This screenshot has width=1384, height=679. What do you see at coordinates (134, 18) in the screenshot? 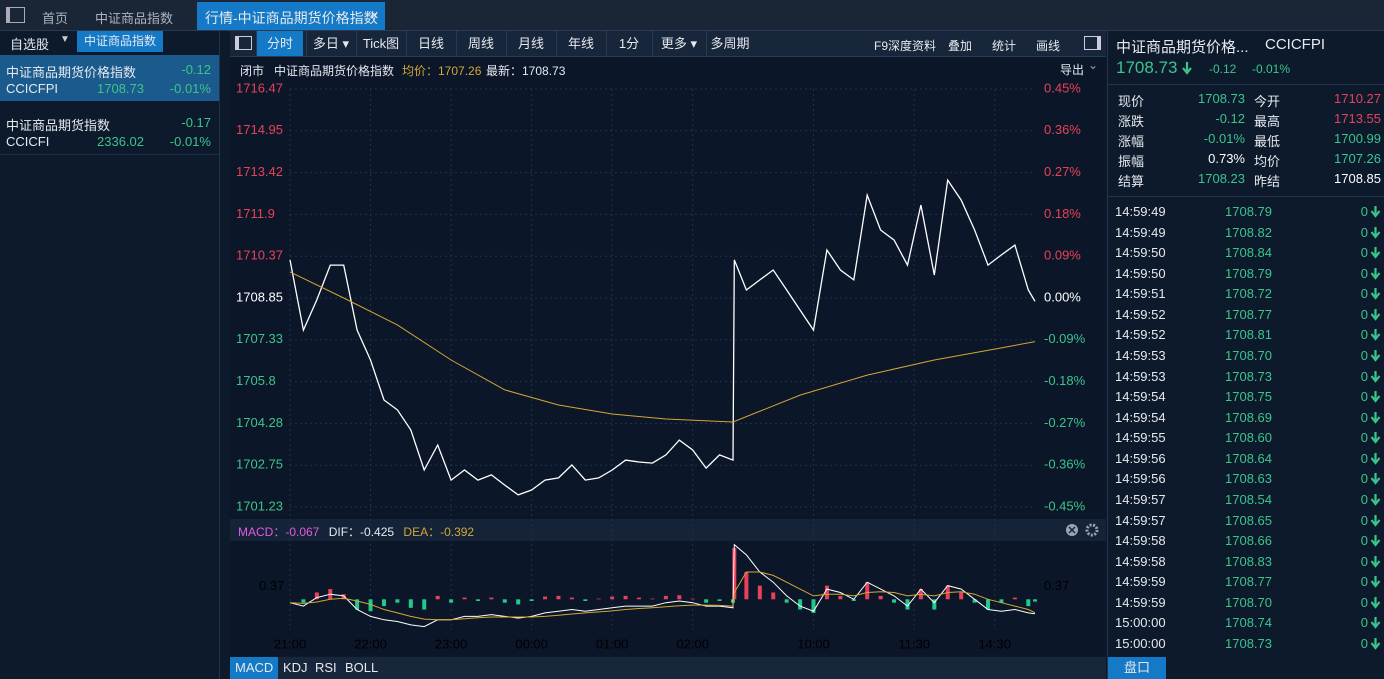
I see `tab: 中证商品指数` at bounding box center [134, 18].